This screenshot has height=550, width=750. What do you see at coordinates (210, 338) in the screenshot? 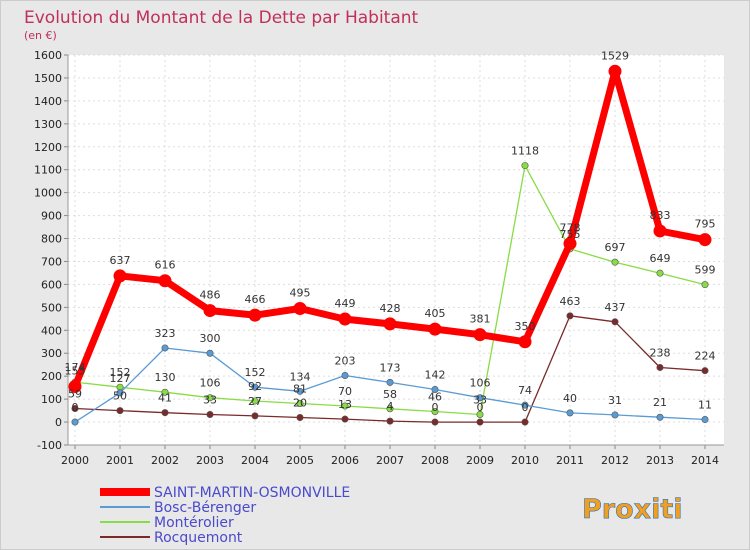
I see `data-label-1: 300` at bounding box center [210, 338].